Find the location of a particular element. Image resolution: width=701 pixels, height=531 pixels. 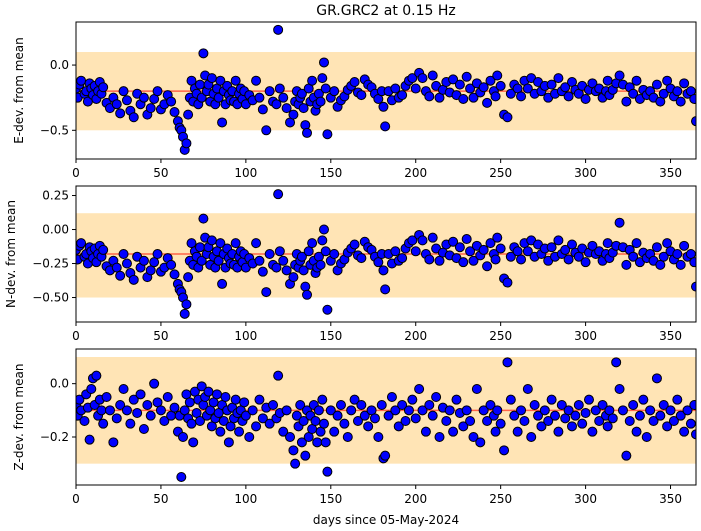

y-tick-label: 0.0 is located at coordinates (59, 384).